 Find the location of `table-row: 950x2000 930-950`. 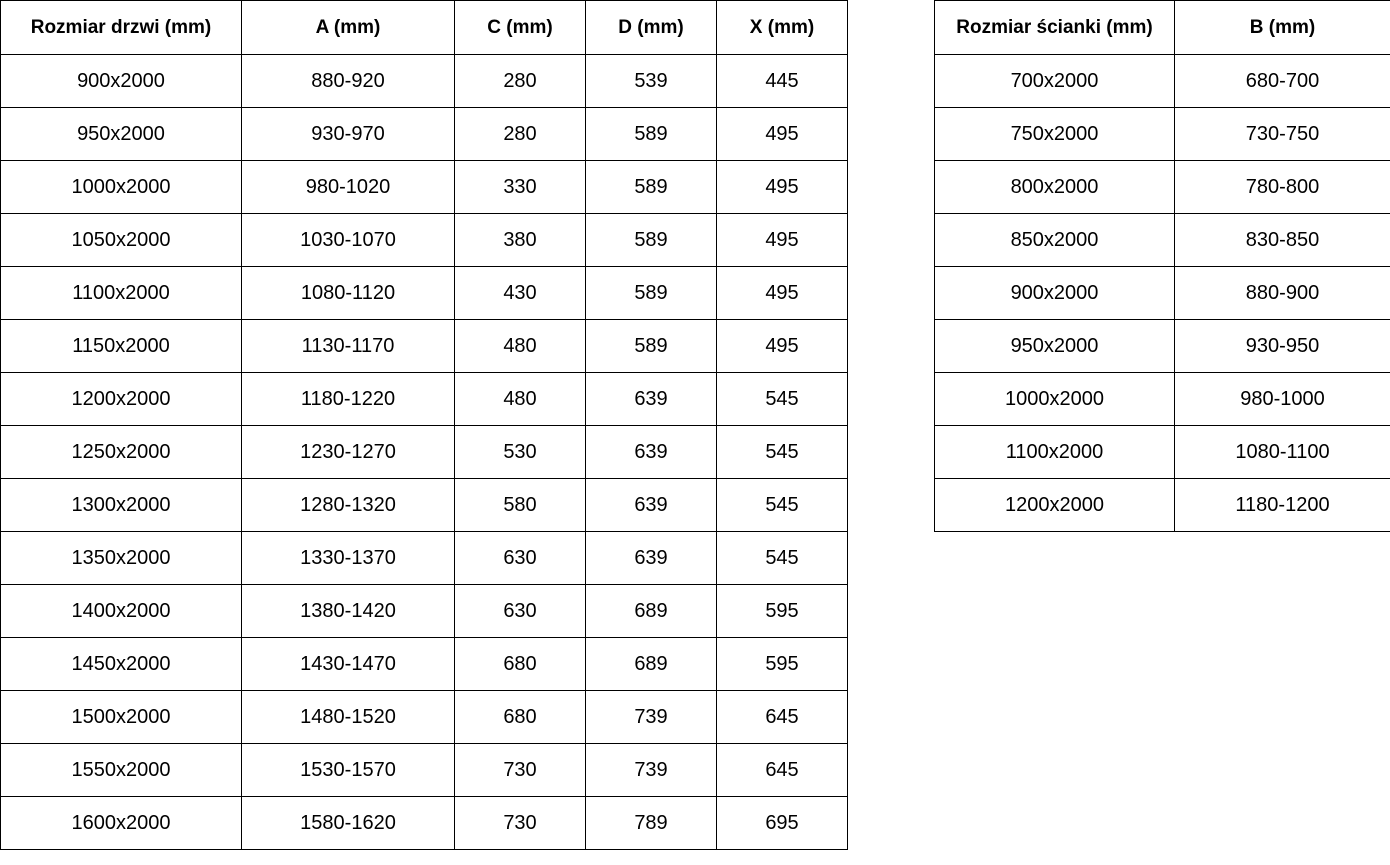

table-row: 950x2000 930-950 is located at coordinates (1162, 346).